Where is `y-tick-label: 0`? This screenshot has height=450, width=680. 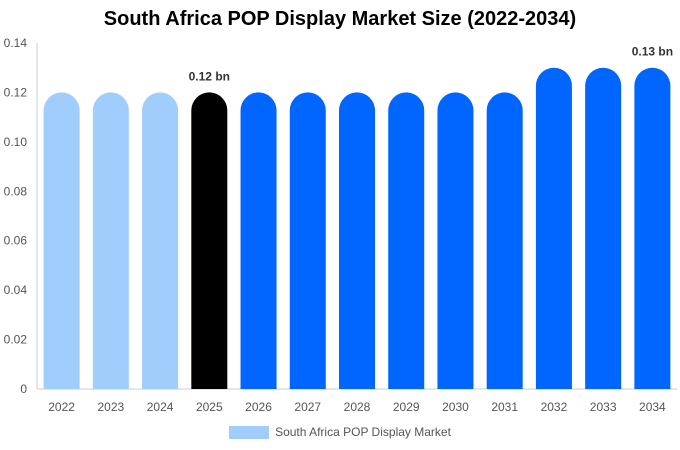
y-tick-label: 0 is located at coordinates (23, 389).